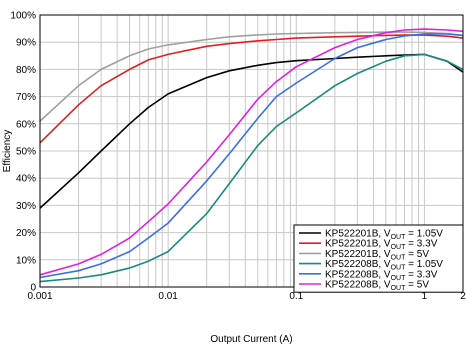 The image size is (466, 344). I want to click on y-axis-title: Efficiency, so click(7, 151).